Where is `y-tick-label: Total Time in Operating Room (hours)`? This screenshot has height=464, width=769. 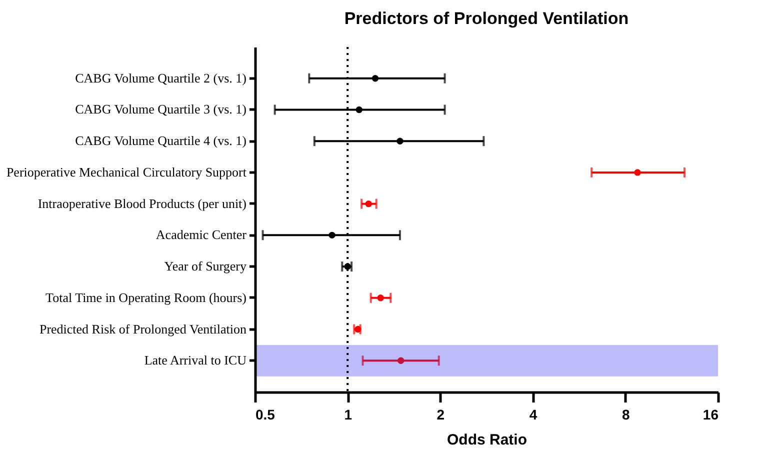 y-tick-label: Total Time in Operating Room (hours) is located at coordinates (146, 297).